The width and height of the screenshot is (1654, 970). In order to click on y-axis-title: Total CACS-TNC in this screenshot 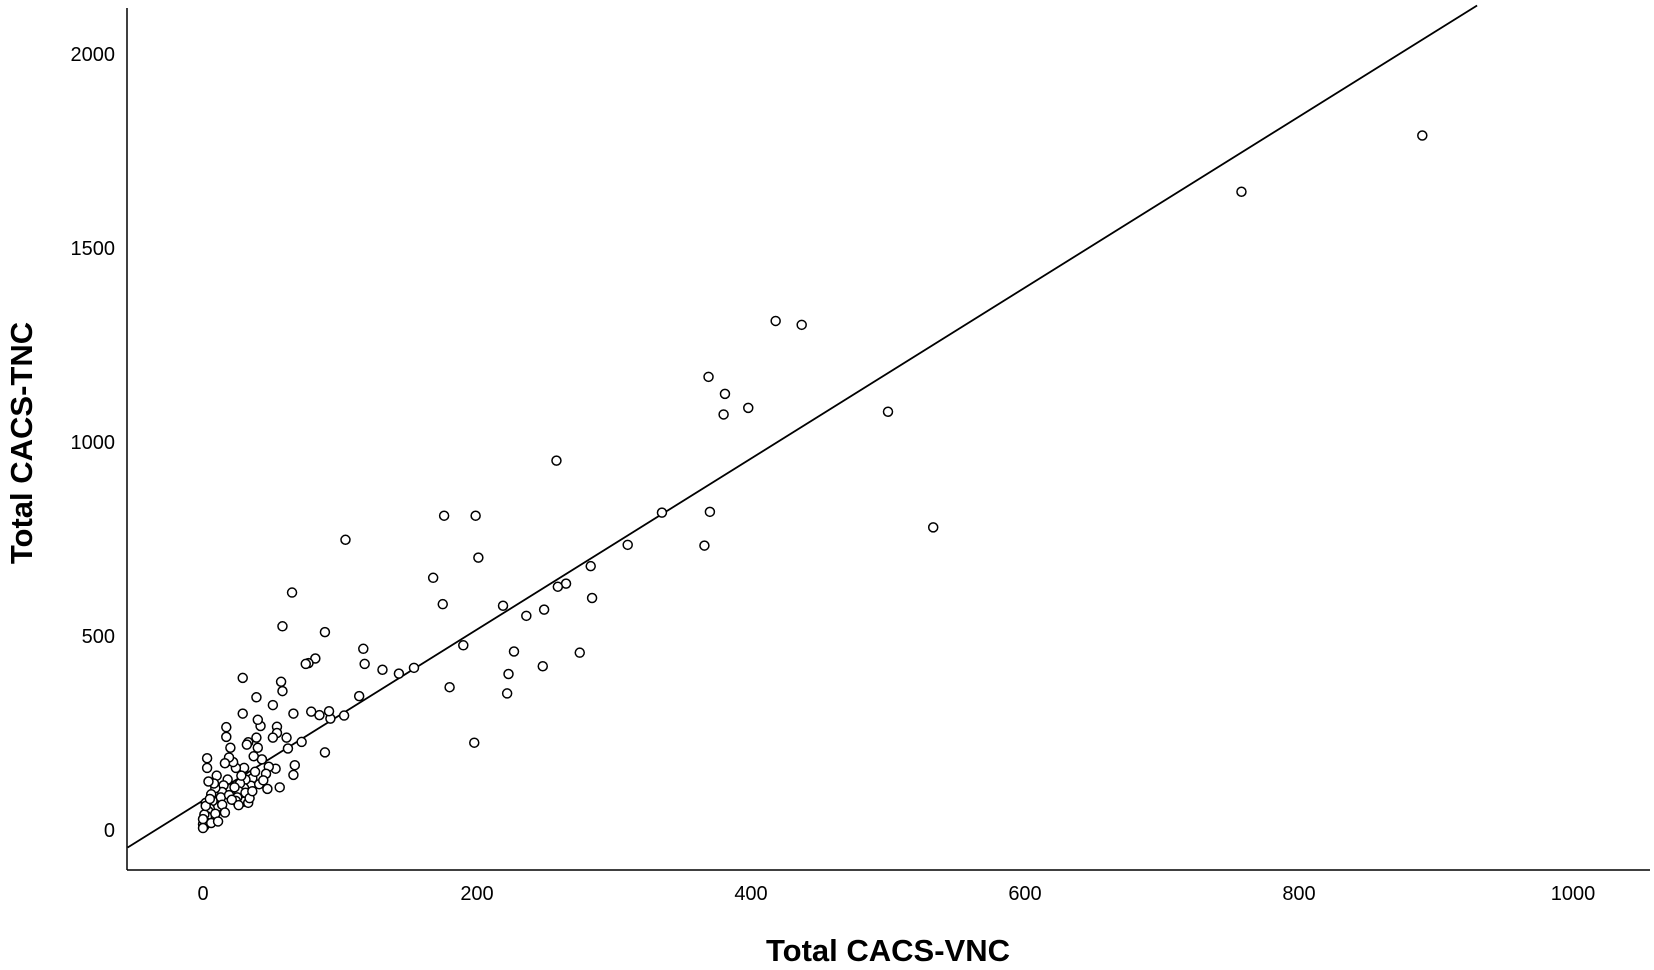, I will do `click(21, 443)`.